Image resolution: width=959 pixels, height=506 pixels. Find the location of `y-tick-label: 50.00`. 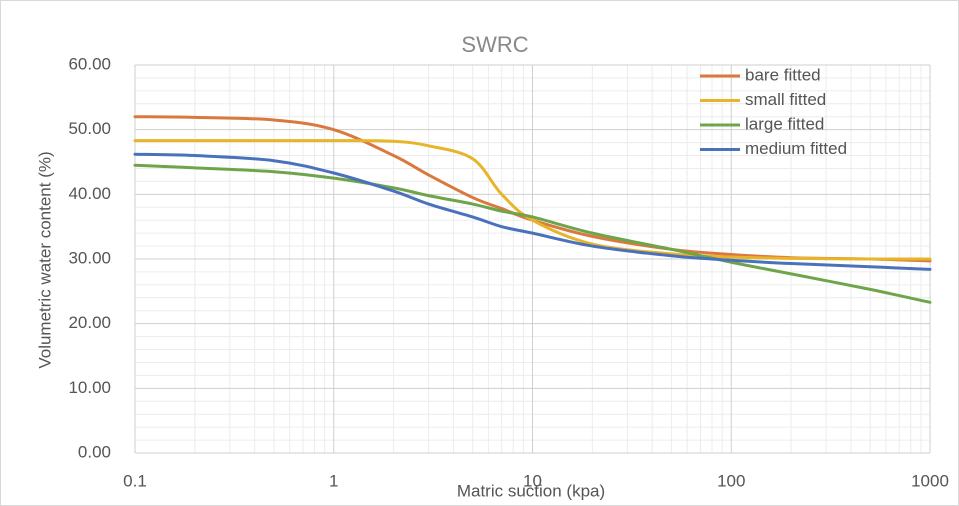

y-tick-label: 50.00 is located at coordinates (89, 128).